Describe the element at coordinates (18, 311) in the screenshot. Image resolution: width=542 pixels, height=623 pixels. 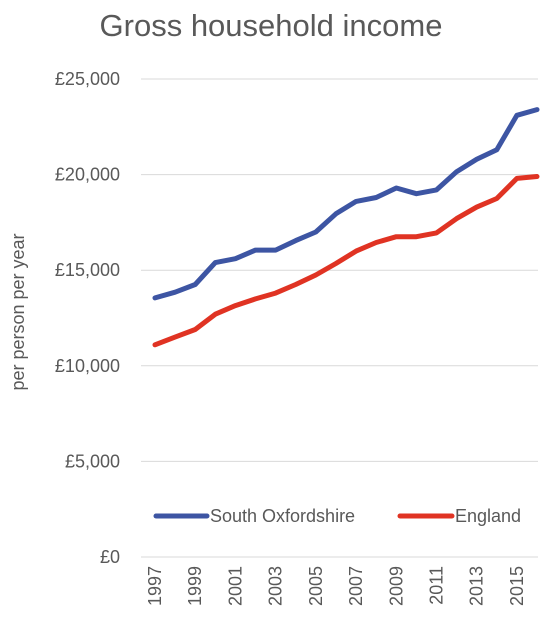
I see `y-axis-label: per person per year` at that location.